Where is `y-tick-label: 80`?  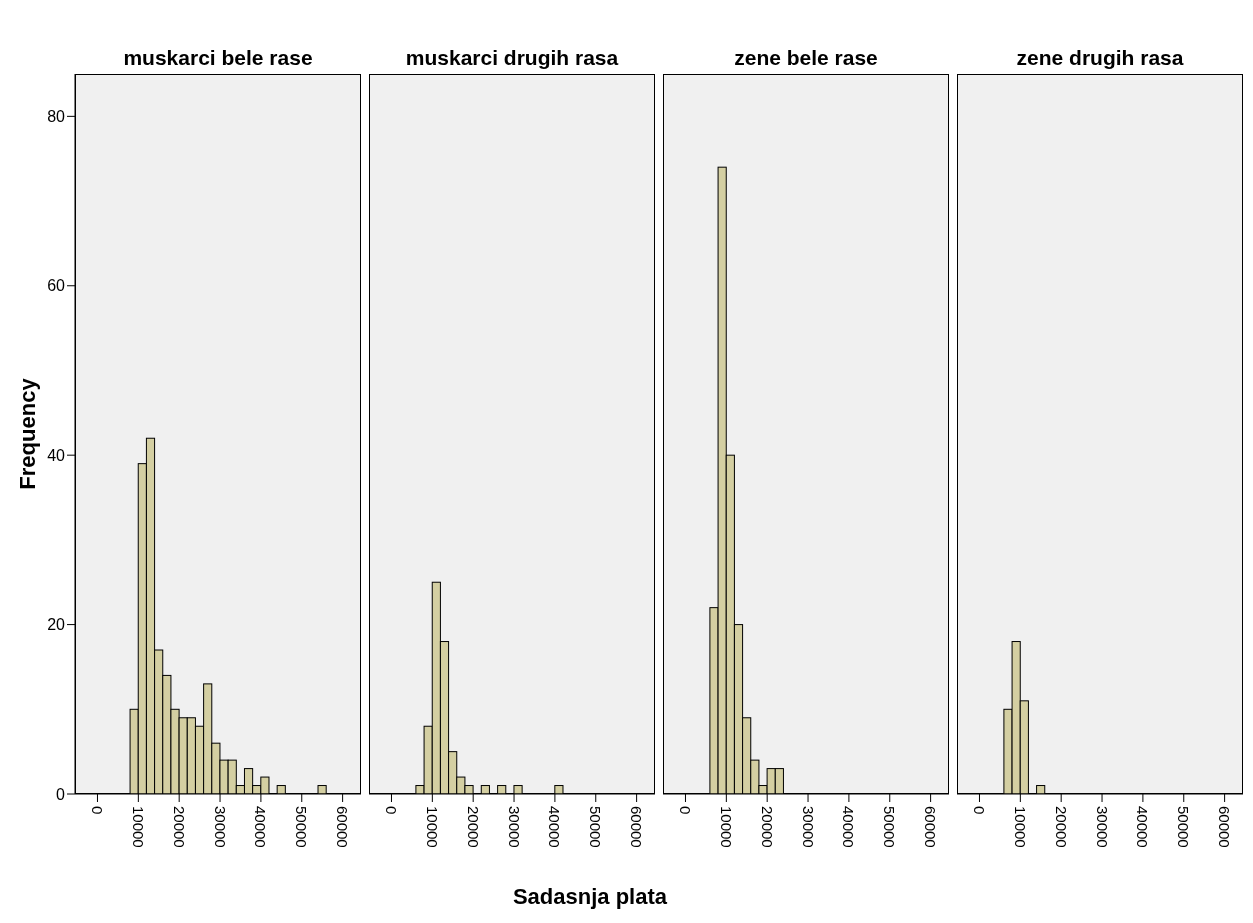
y-tick-label: 80 is located at coordinates (56, 117).